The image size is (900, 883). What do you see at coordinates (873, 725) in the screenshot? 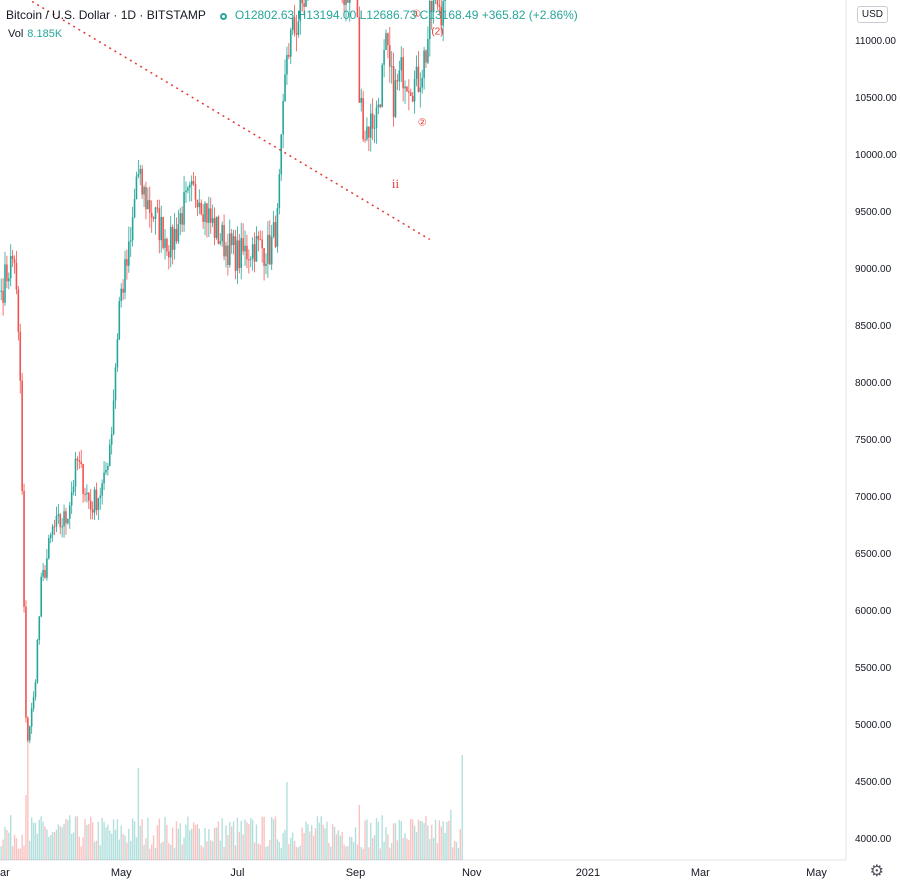
I see `price-tick-label: 5000.00` at bounding box center [873, 725].